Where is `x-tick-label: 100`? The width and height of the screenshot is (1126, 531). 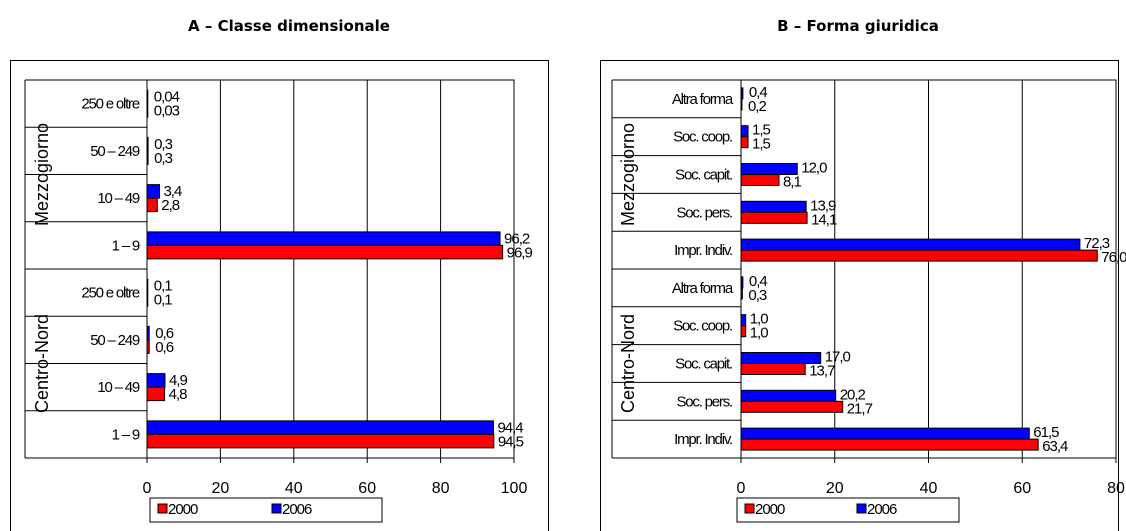
x-tick-label: 100 is located at coordinates (514, 488).